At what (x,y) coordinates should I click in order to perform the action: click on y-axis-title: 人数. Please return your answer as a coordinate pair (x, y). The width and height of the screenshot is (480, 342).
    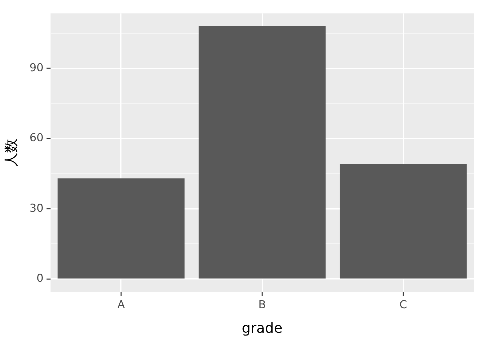
    Looking at the image, I should click on (12, 152).